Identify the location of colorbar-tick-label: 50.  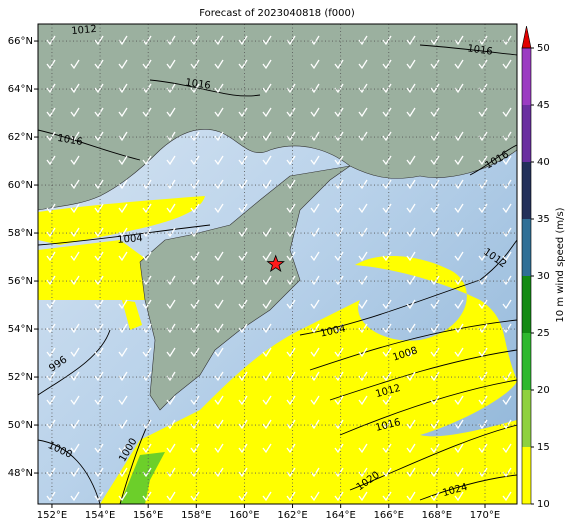
(543, 48).